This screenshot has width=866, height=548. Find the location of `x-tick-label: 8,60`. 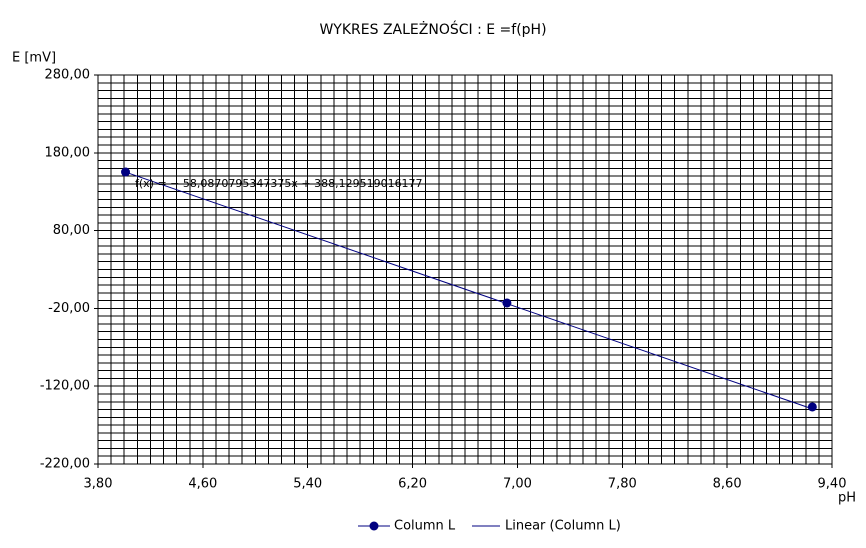

x-tick-label: 8,60 is located at coordinates (727, 484).